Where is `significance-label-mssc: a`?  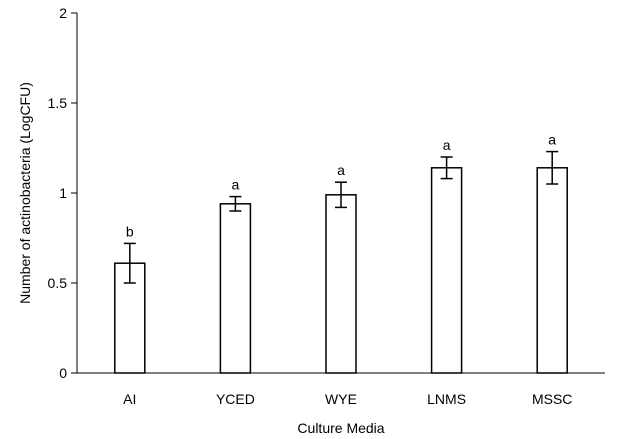 significance-label-mssc: a is located at coordinates (552, 140).